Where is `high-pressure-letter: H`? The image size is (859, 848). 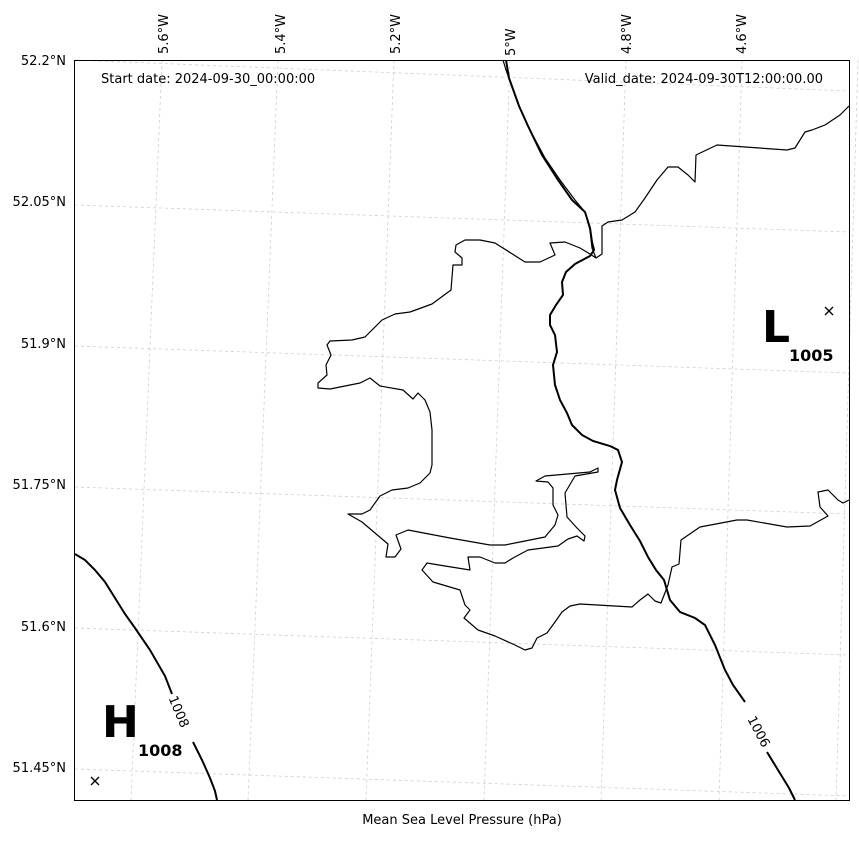 high-pressure-letter: H is located at coordinates (120, 722).